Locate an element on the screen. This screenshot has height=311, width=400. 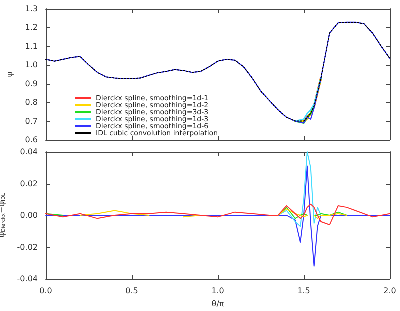
y-tick-label: 1.2 is located at coordinates (31, 27).